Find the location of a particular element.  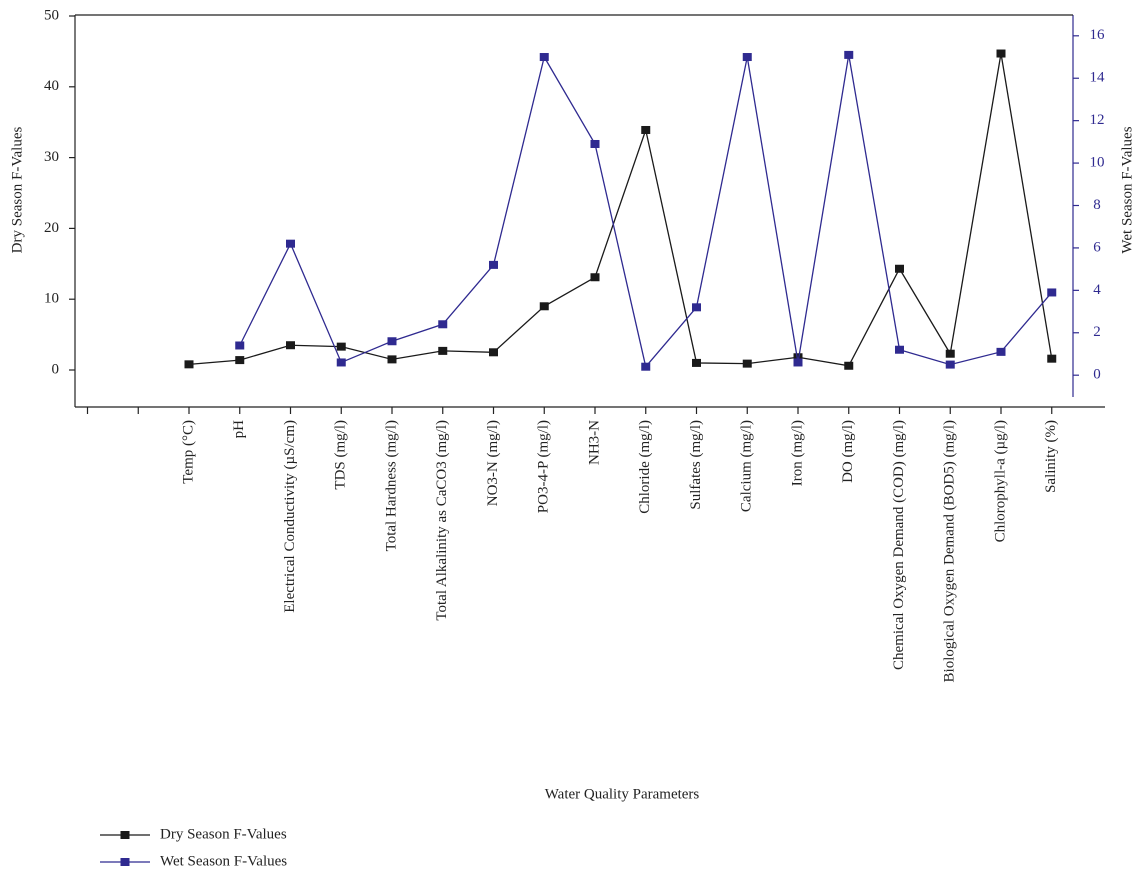

y2-tick-label: 8 is located at coordinates (1097, 205).